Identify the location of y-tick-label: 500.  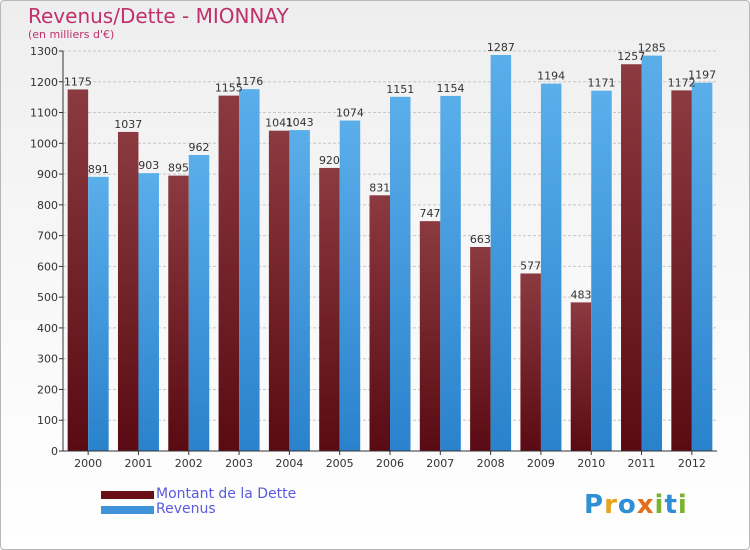
(47, 297).